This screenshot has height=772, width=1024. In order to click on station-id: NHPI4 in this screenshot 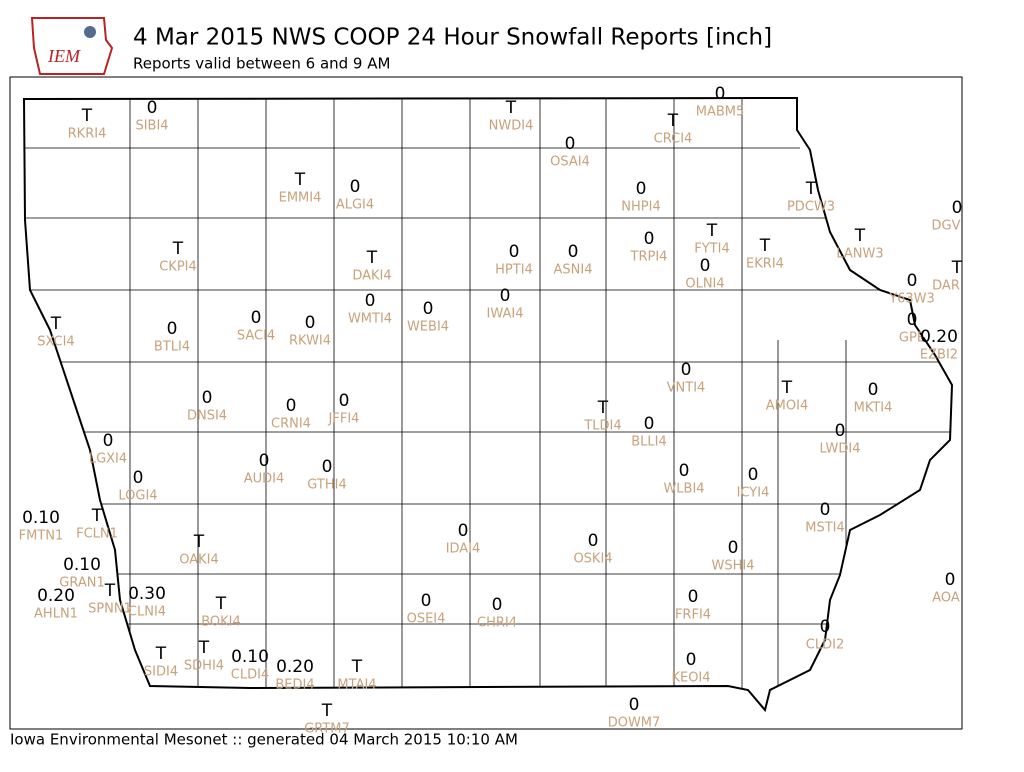, I will do `click(640, 207)`.